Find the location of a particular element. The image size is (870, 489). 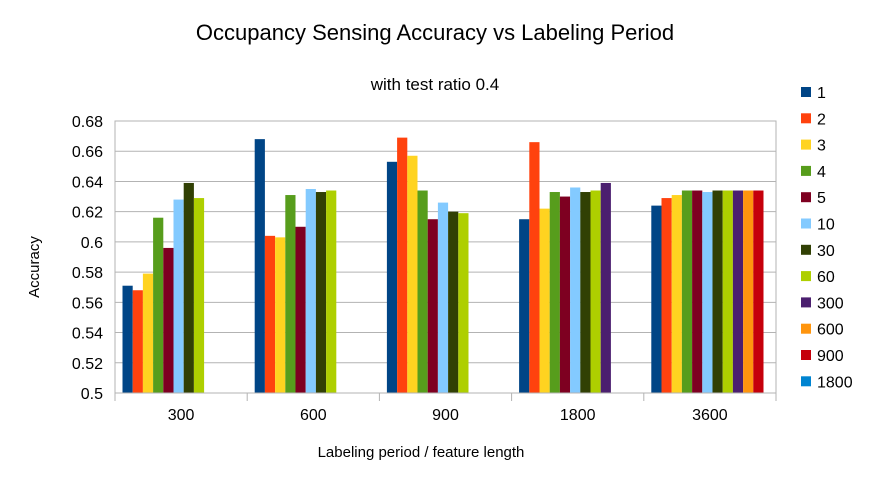

legend-entry: 10 is located at coordinates (826, 225).